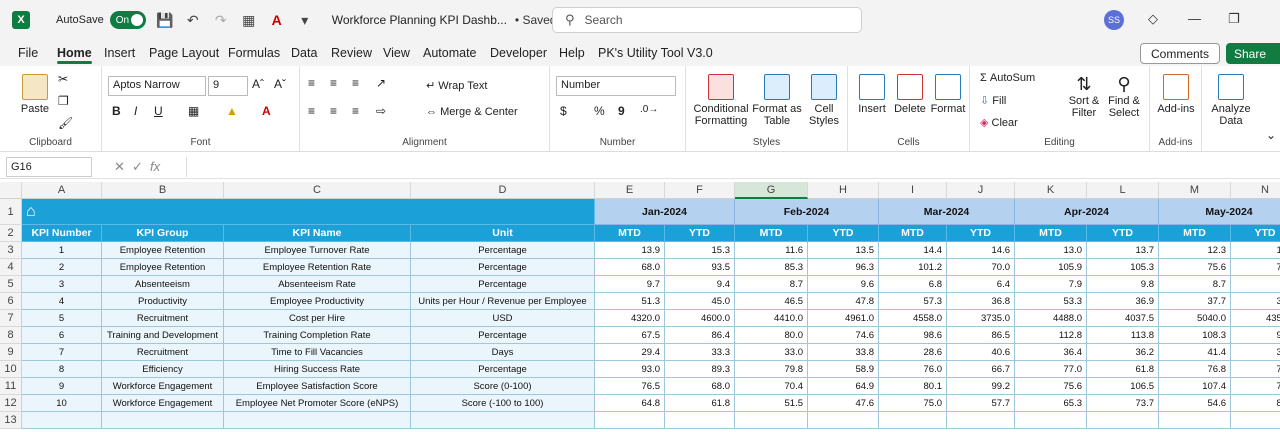 The width and height of the screenshot is (1280, 432). I want to click on conditional-formatting-button: Conditional Formatting, so click(721, 100).